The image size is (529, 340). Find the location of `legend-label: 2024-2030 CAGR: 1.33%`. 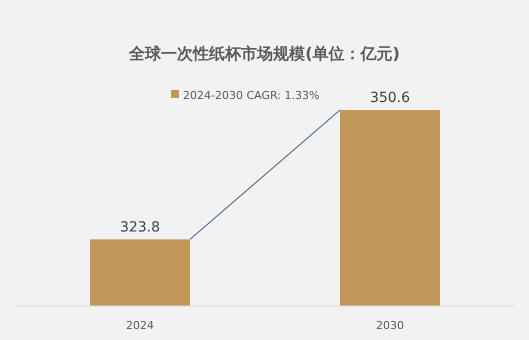

legend-label: 2024-2030 CAGR: 1.33% is located at coordinates (251, 95).